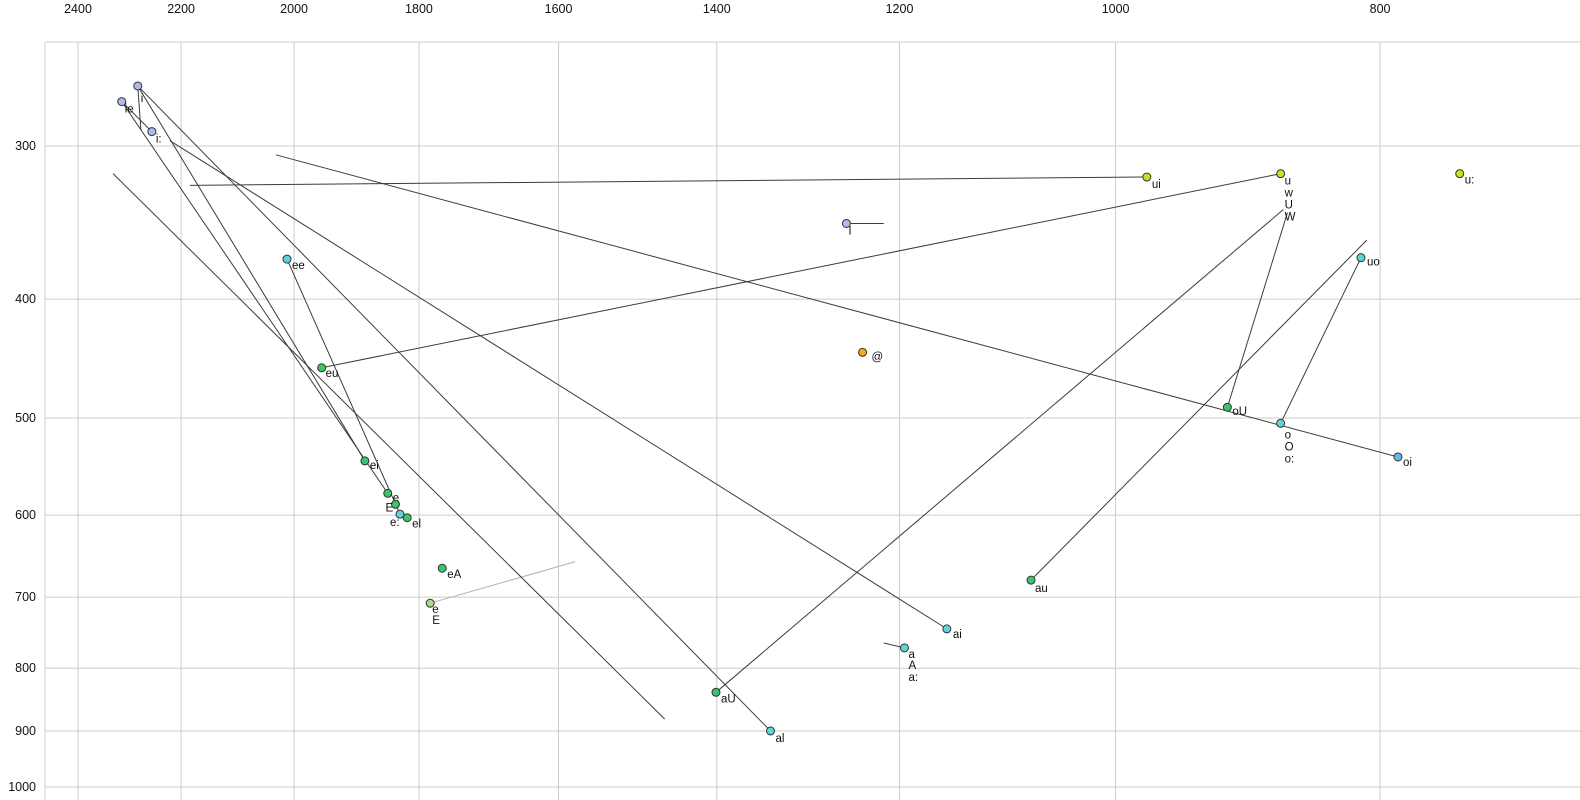  What do you see at coordinates (25, 668) in the screenshot?
I see `y-axis-tick-label: 800` at bounding box center [25, 668].